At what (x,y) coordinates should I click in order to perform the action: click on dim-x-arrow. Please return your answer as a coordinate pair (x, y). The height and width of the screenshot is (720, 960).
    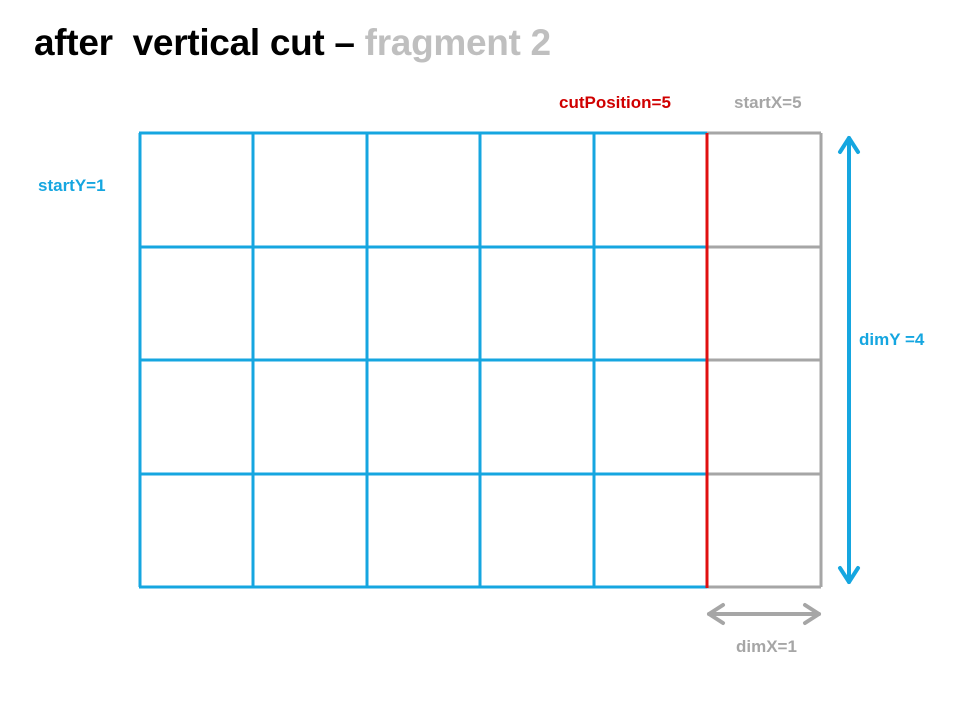
    Looking at the image, I should click on (764, 614).